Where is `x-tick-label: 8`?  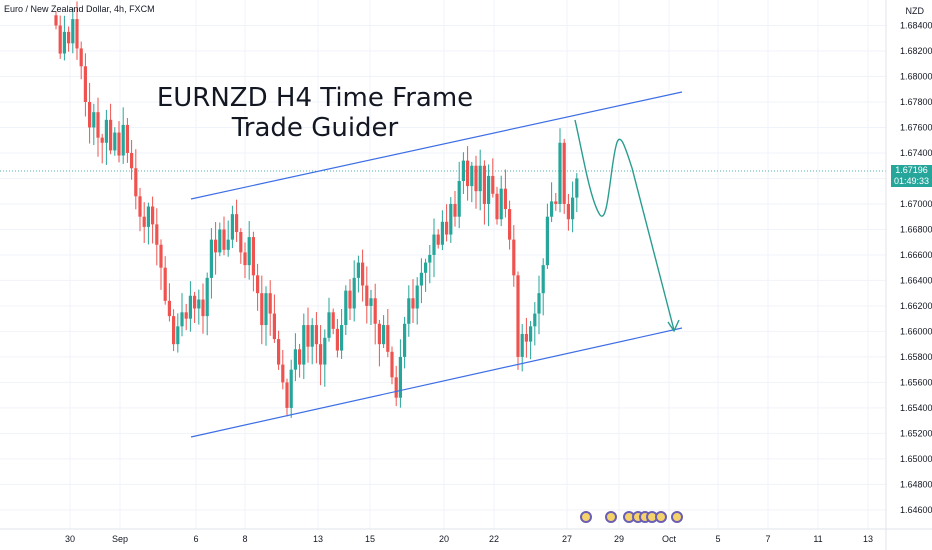 x-tick-label: 8 is located at coordinates (244, 539).